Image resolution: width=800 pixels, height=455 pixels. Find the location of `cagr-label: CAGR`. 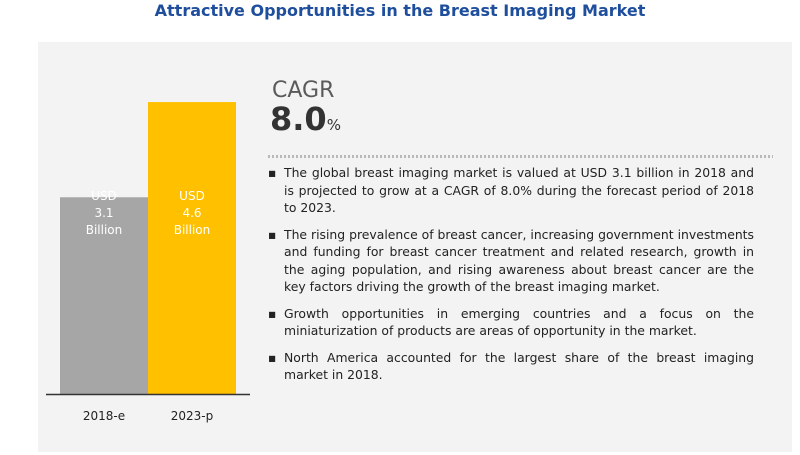

cagr-label: CAGR is located at coordinates (303, 90).